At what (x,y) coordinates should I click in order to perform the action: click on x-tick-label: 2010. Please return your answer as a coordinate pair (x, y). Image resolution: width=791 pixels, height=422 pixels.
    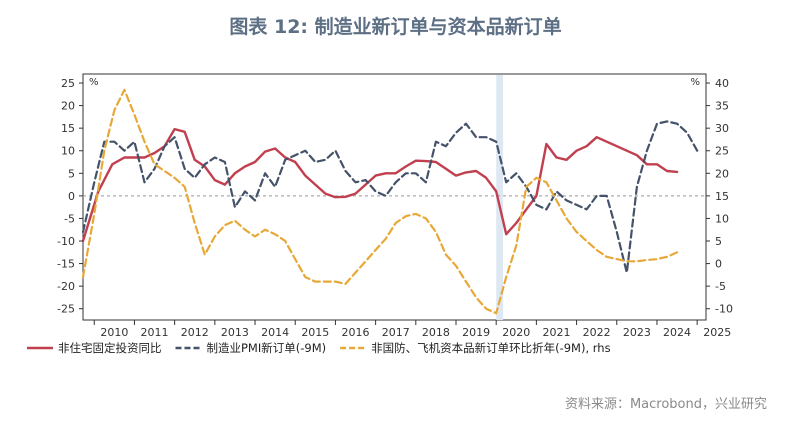
    Looking at the image, I should click on (114, 332).